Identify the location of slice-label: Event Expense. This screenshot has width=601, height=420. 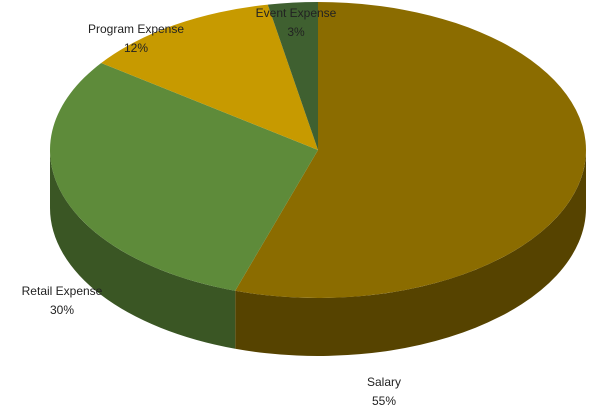
(296, 13).